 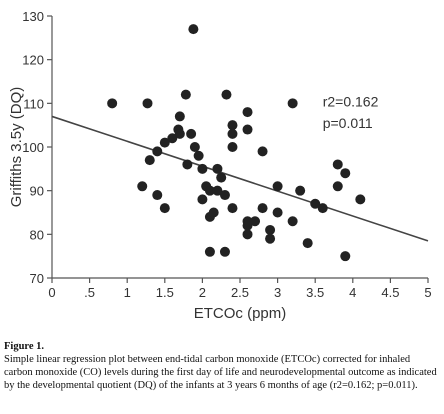 I want to click on x-tick-label: 4.5, so click(x=390, y=292).